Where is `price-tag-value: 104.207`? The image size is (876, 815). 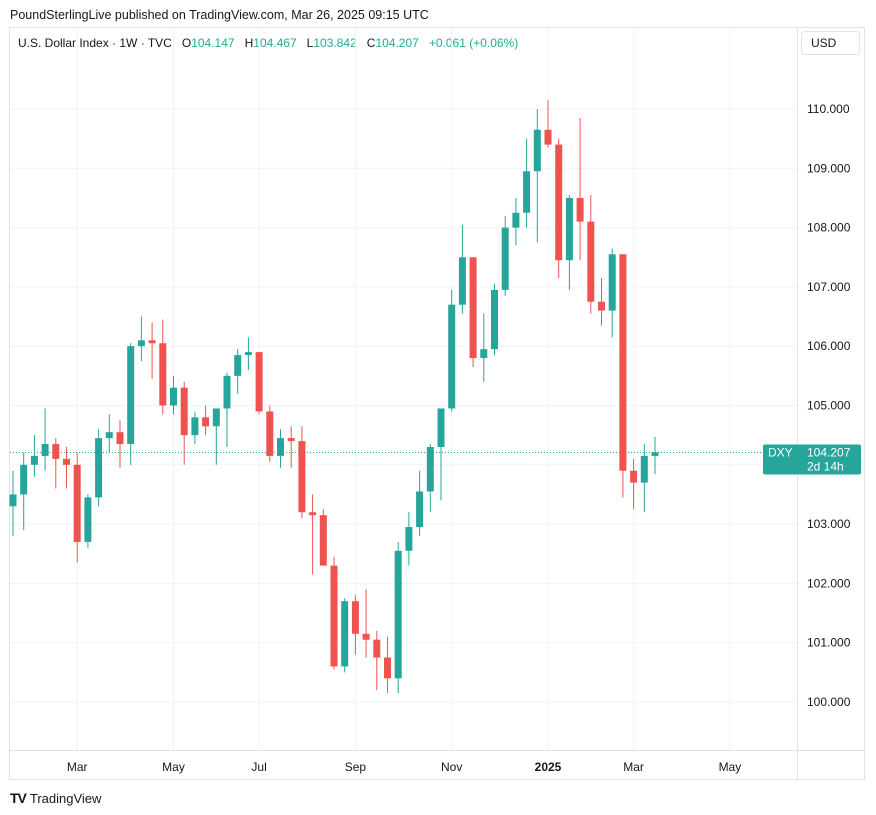
price-tag-value: 104.207 is located at coordinates (829, 453).